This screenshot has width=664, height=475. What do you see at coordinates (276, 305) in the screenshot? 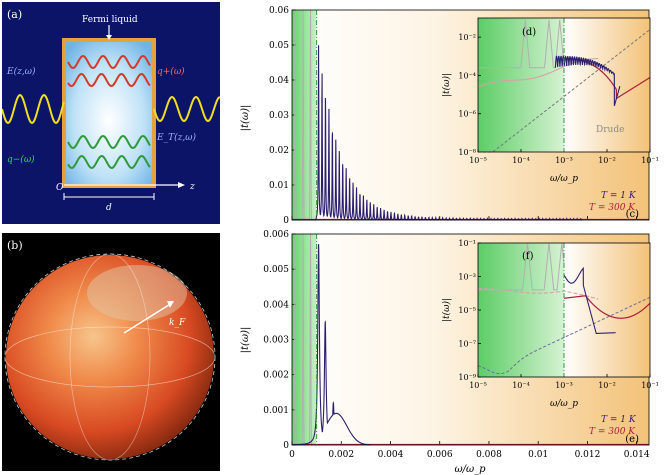
I see `ytick-label: 0.004` at bounding box center [276, 305].